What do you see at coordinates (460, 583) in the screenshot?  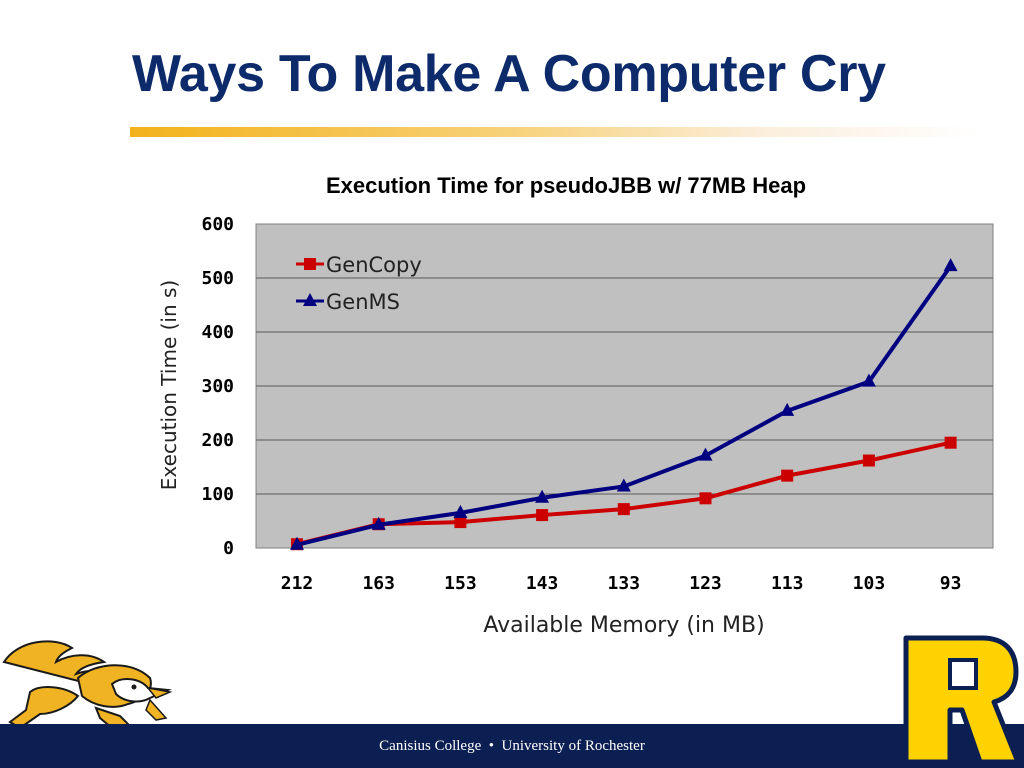 I see `x-tick-label: 153` at bounding box center [460, 583].